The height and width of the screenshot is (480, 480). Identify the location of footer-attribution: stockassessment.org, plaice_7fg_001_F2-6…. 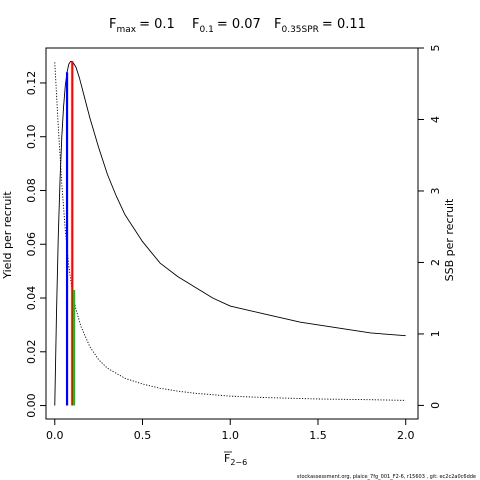
(386, 477).